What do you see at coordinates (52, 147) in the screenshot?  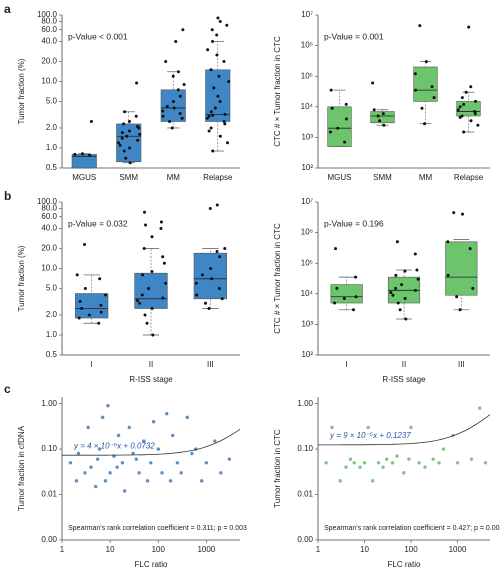 I see `y-tick-label: 1.0` at bounding box center [52, 147].